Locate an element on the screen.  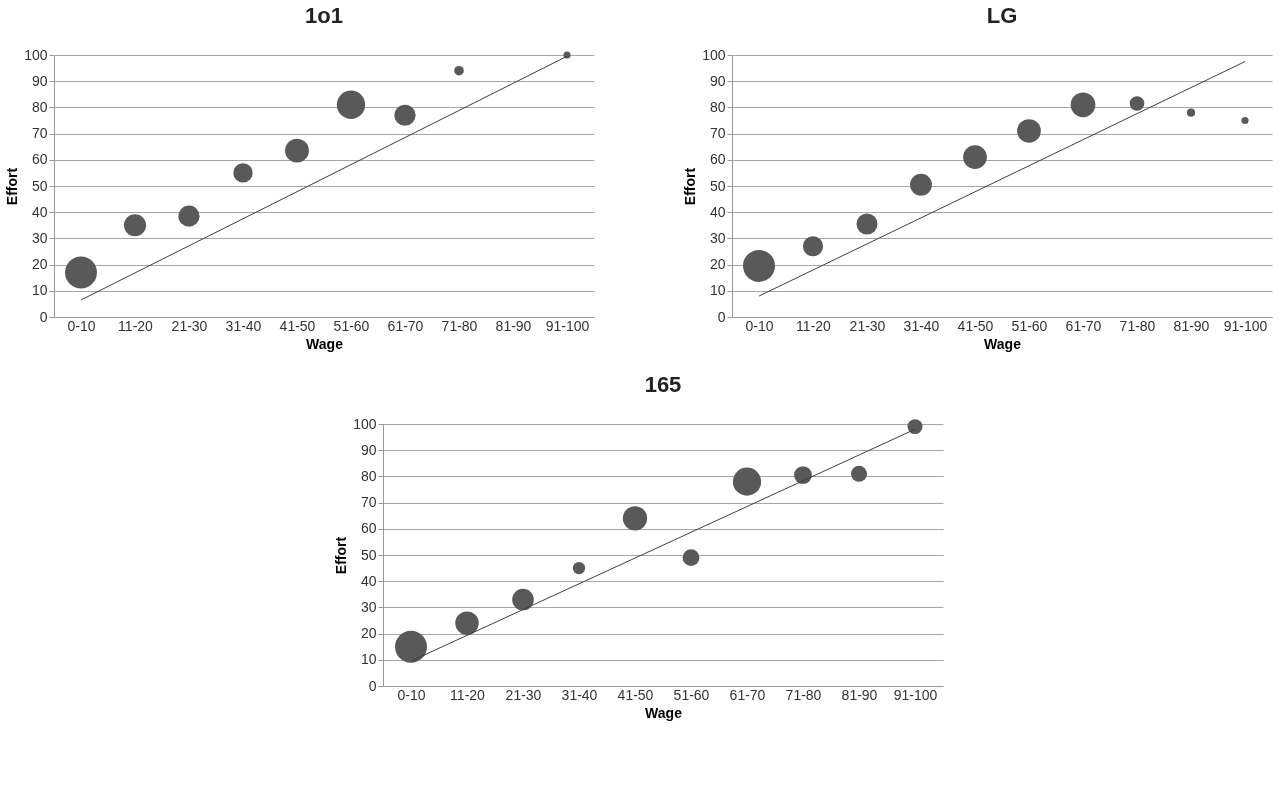
chart-title: 1o1 is located at coordinates (324, 15).